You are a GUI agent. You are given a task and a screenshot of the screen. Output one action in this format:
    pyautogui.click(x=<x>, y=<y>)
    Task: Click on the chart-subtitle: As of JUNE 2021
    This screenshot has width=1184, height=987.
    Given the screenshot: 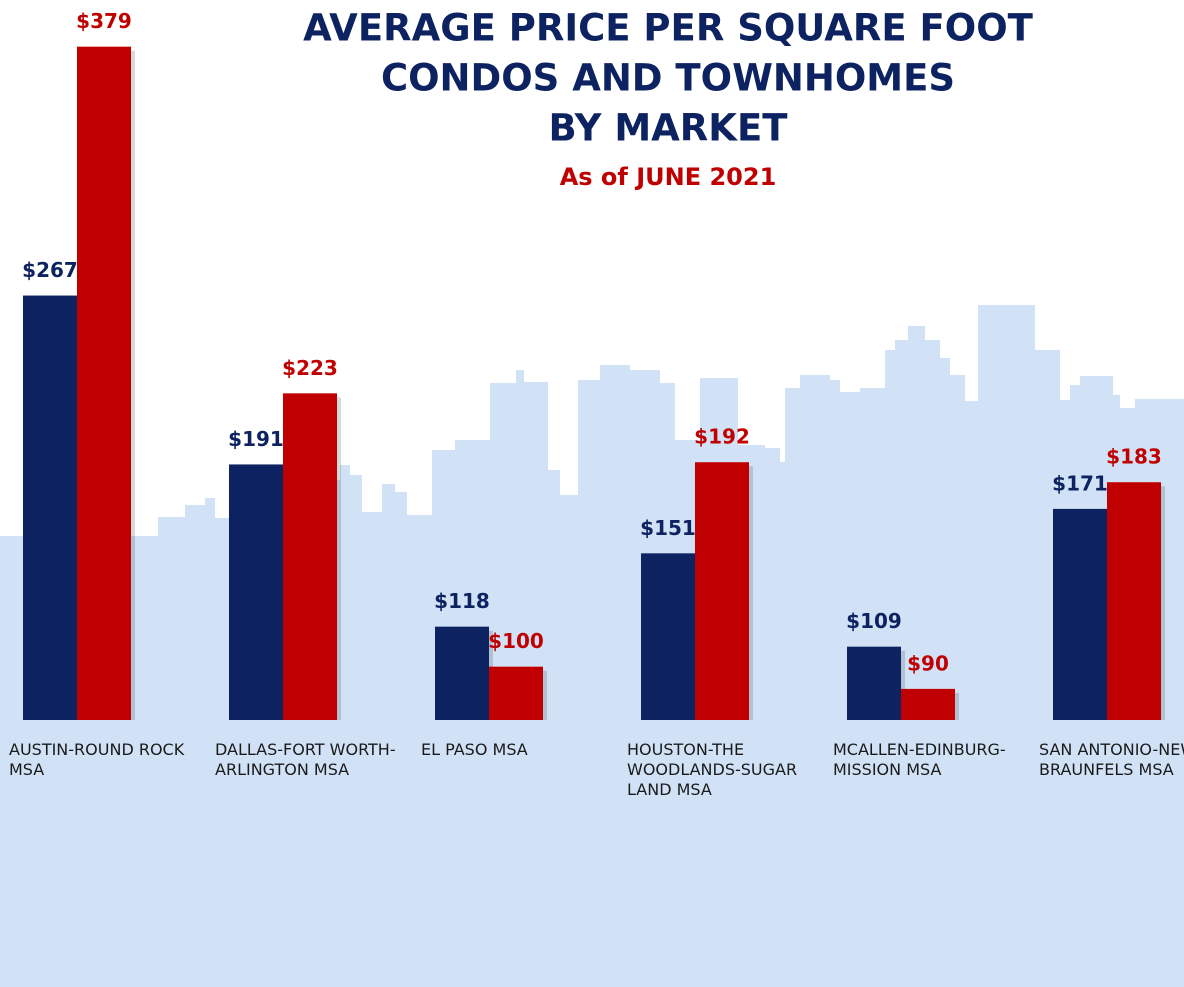 What is the action you would take?
    pyautogui.click(x=668, y=177)
    